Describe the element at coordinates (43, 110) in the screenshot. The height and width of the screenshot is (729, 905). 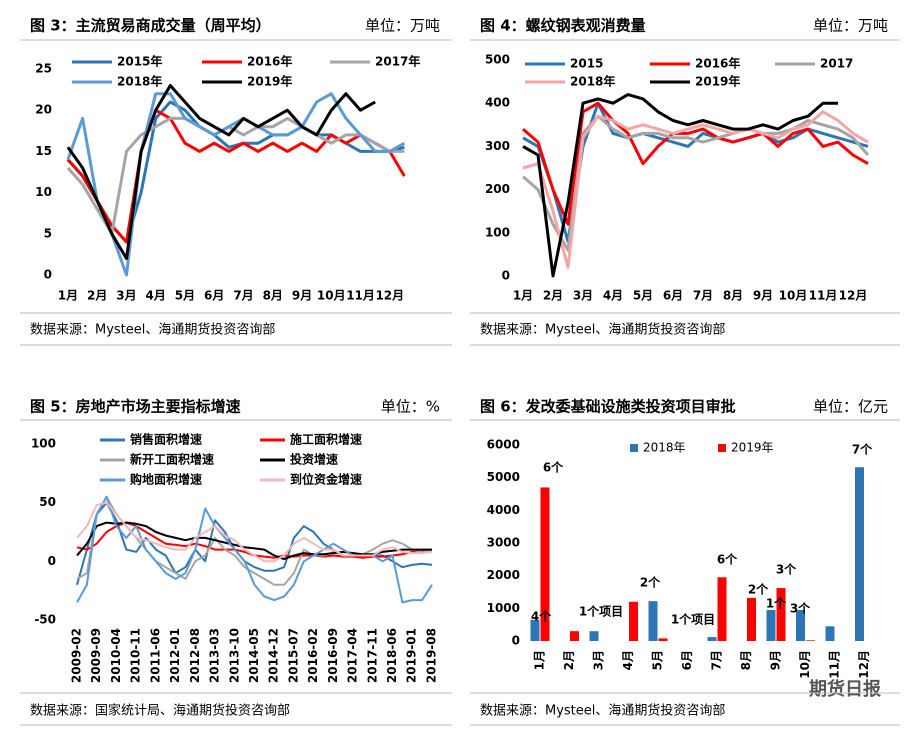
I see `y-tick-label: 20` at that location.